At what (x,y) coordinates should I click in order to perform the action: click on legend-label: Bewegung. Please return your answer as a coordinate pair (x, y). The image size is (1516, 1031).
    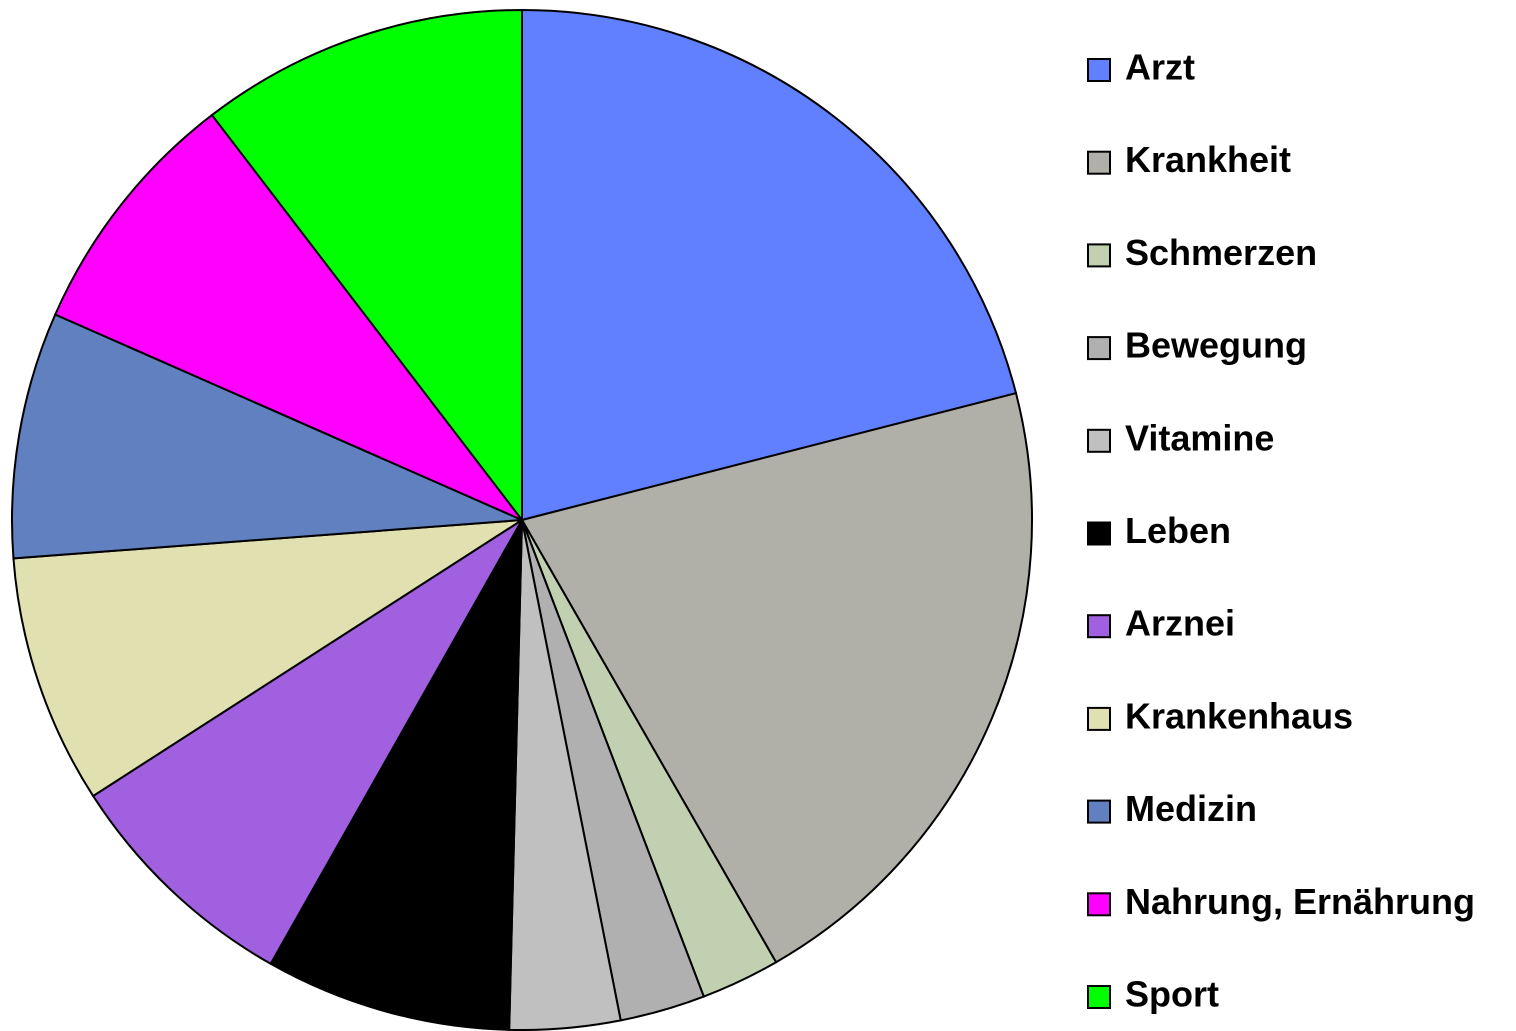
    Looking at the image, I should click on (1216, 345).